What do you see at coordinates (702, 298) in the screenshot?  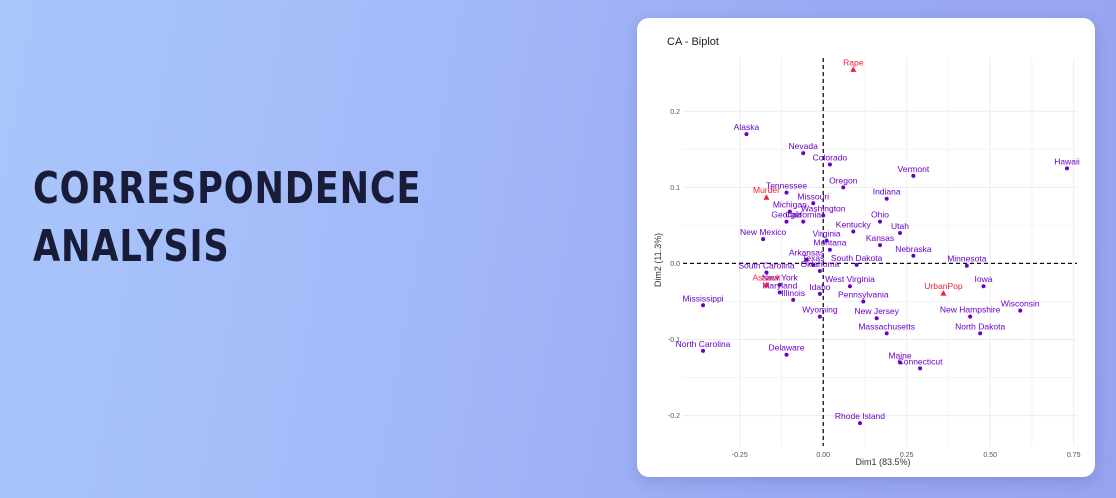 I see `state-point-label: Mississippi` at bounding box center [702, 298].